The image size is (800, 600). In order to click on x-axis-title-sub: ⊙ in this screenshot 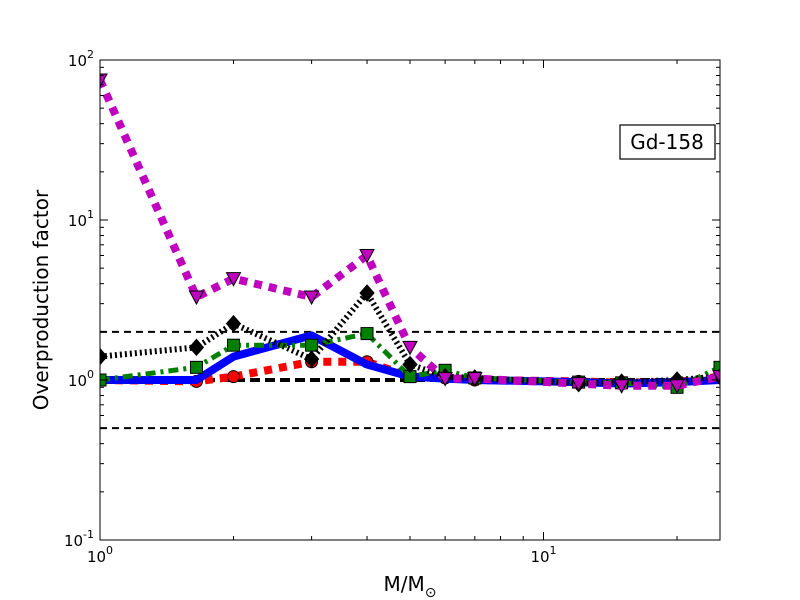, I will do `click(431, 592)`.